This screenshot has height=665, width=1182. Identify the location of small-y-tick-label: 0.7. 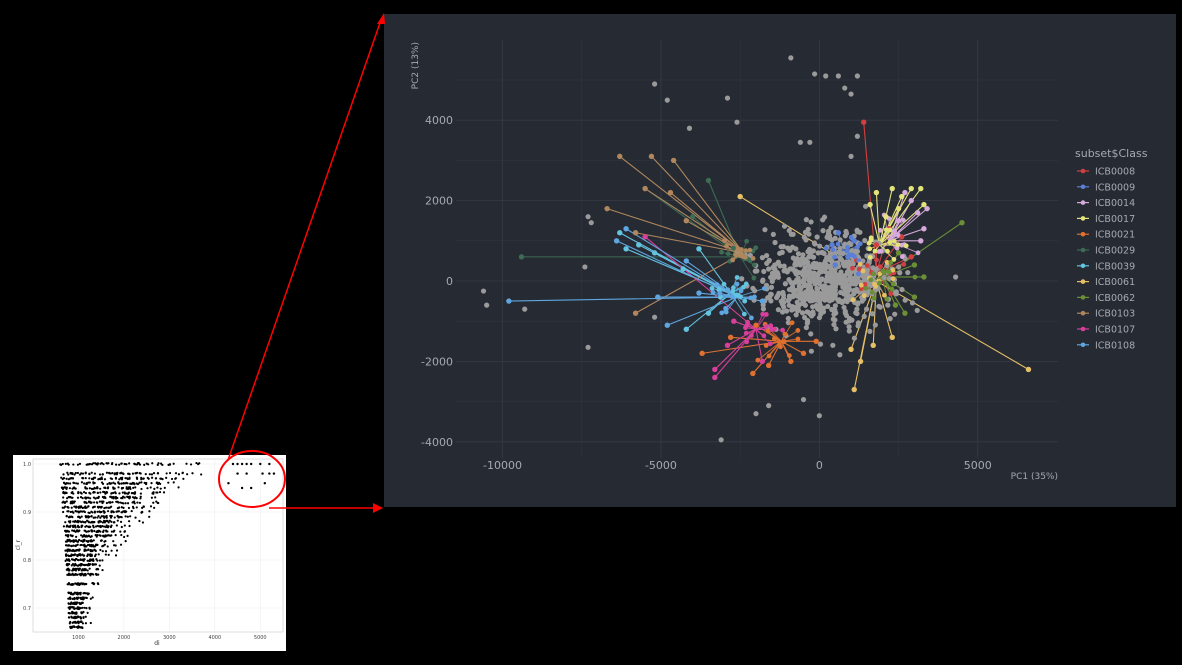
(27, 609).